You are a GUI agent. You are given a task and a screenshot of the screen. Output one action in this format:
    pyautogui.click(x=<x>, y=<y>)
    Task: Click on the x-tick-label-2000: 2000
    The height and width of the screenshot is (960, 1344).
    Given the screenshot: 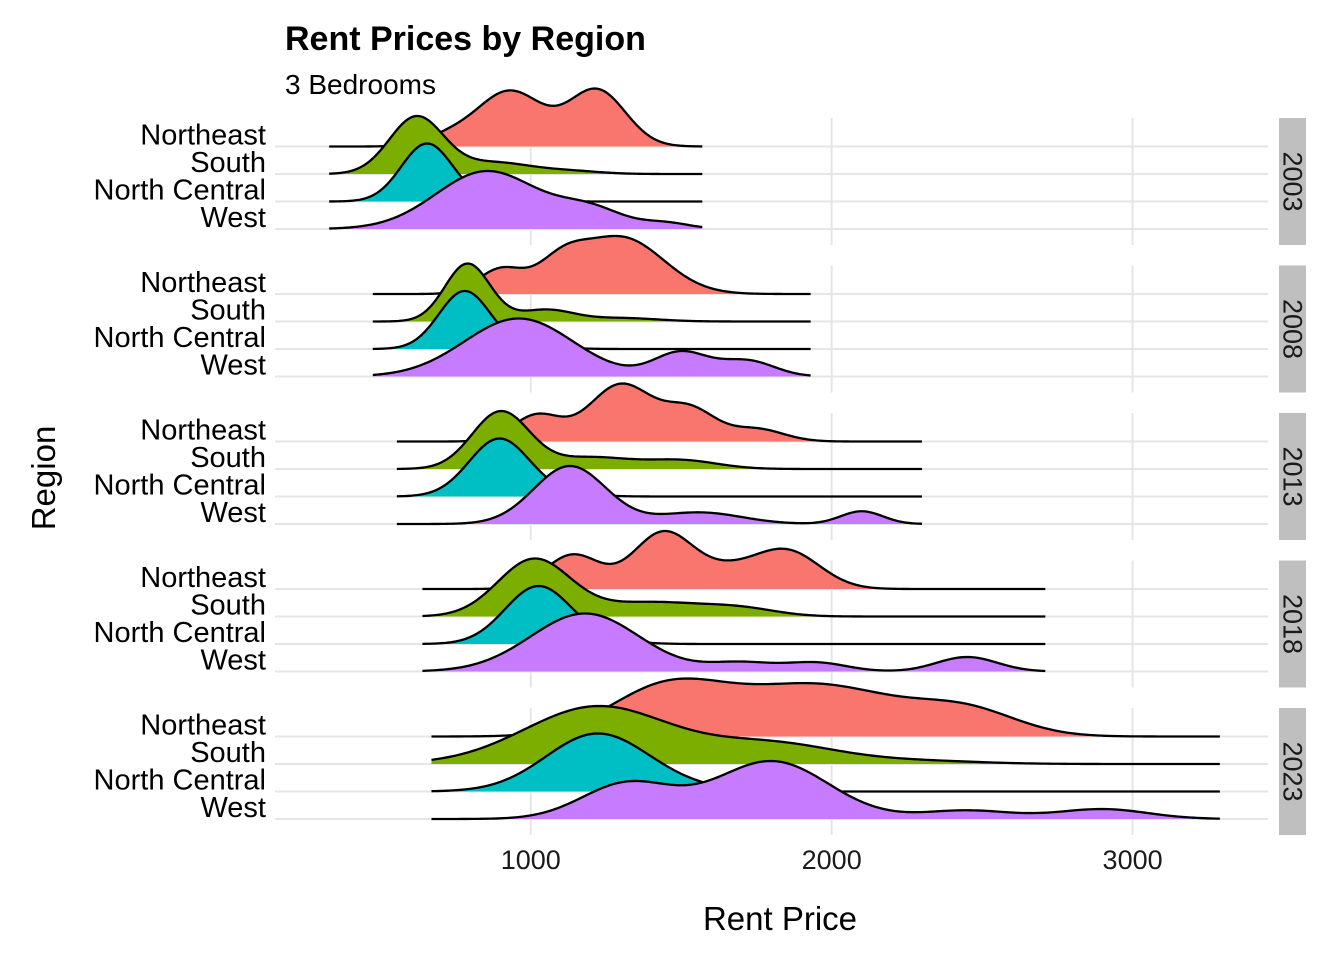 What is the action you would take?
    pyautogui.click(x=832, y=860)
    